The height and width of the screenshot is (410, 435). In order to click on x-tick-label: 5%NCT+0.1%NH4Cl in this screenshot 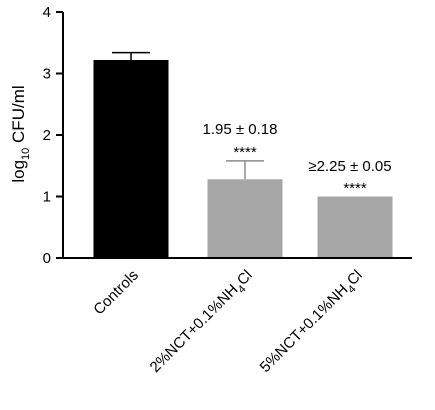, I will do `click(313, 323)`.